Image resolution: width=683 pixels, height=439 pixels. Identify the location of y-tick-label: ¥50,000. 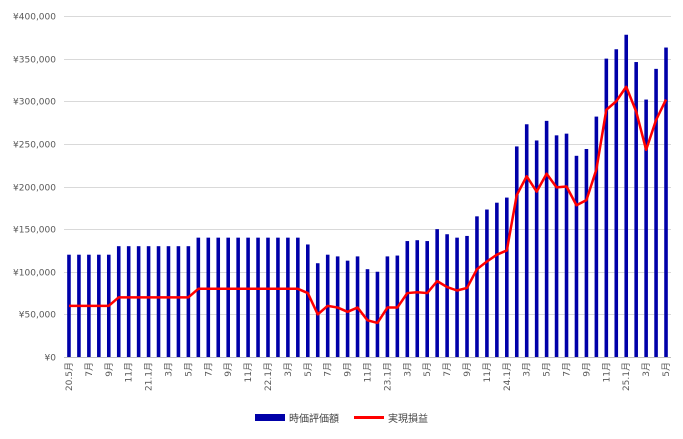
(37, 316).